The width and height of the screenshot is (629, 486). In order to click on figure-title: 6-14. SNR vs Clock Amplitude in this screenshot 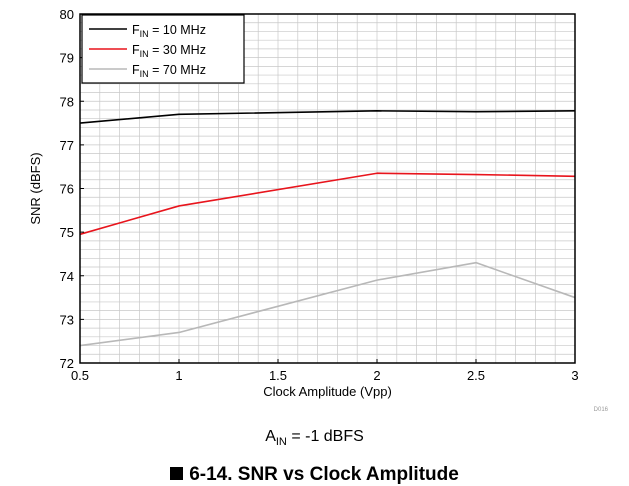, I will do `click(314, 475)`.